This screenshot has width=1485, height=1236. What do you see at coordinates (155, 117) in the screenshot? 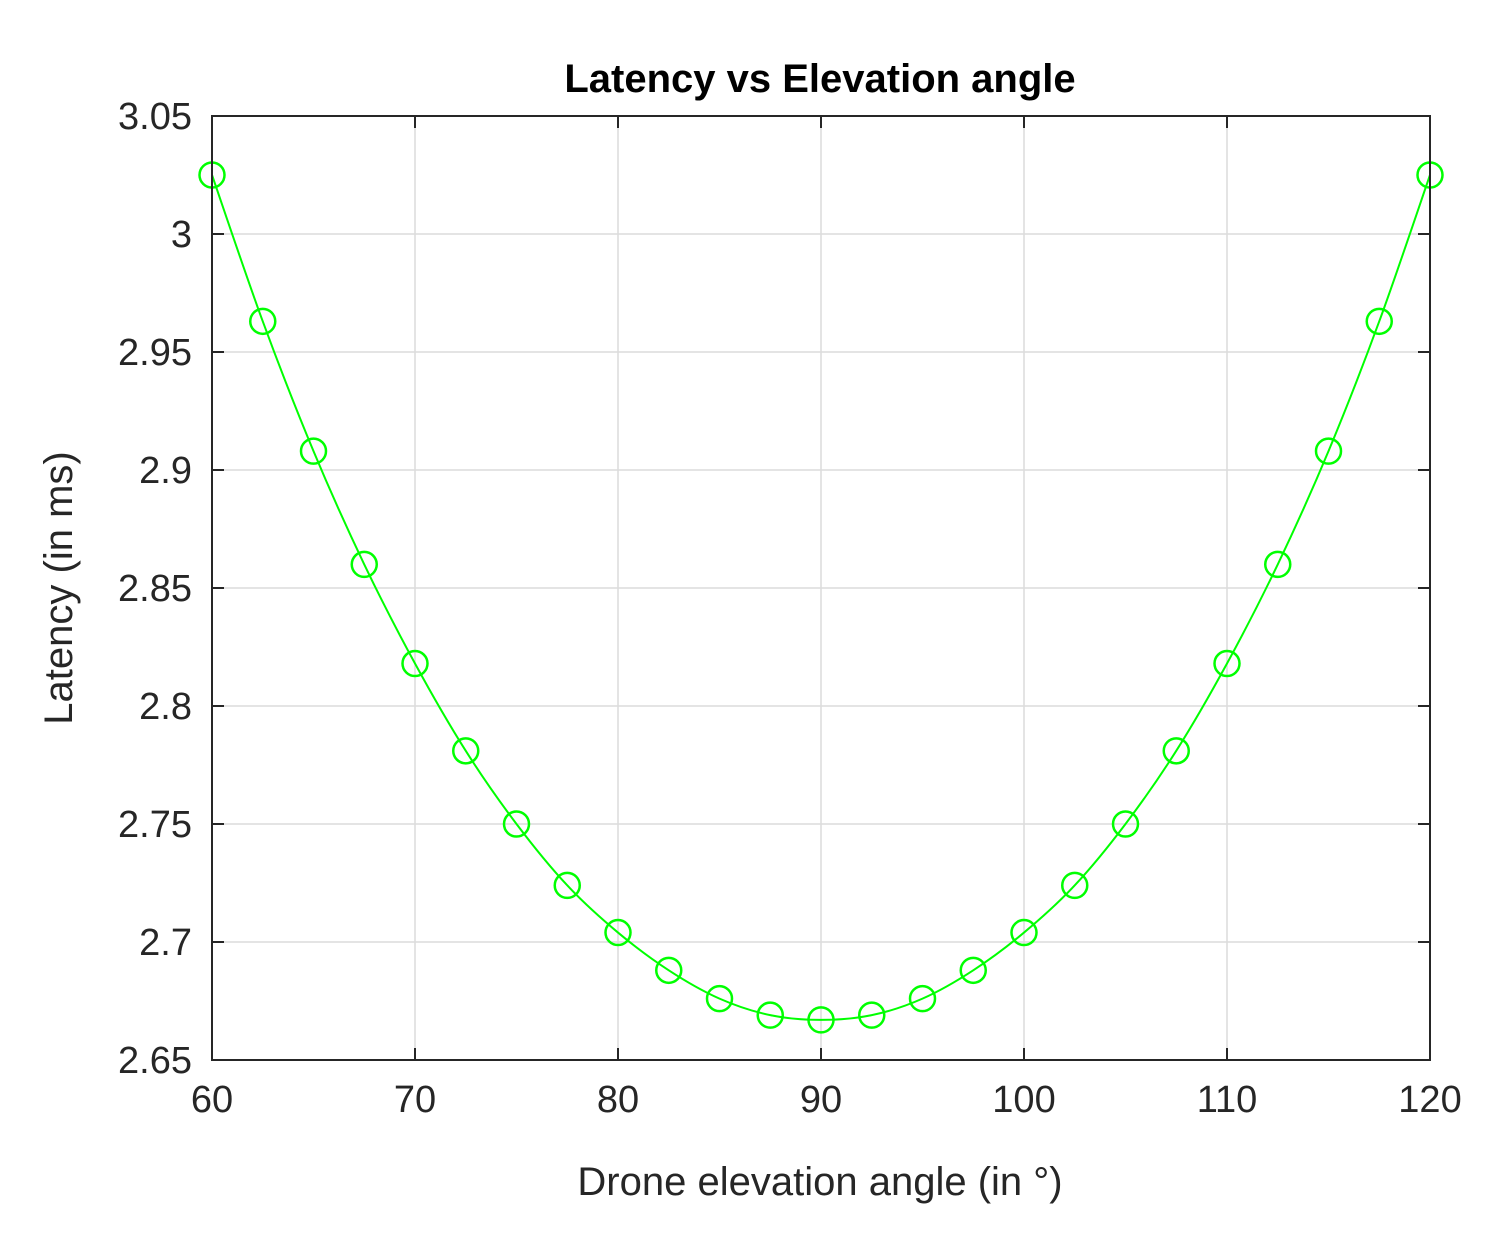
I see `y-tick-label: 3.05` at bounding box center [155, 117].